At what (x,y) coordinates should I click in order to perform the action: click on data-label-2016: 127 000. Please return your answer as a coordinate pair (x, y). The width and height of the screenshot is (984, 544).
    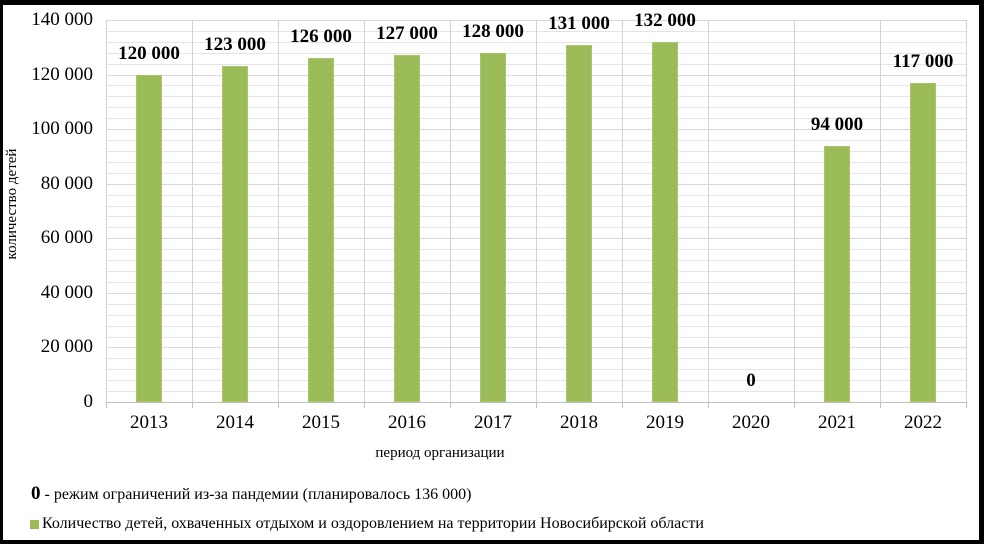
    Looking at the image, I should click on (407, 34).